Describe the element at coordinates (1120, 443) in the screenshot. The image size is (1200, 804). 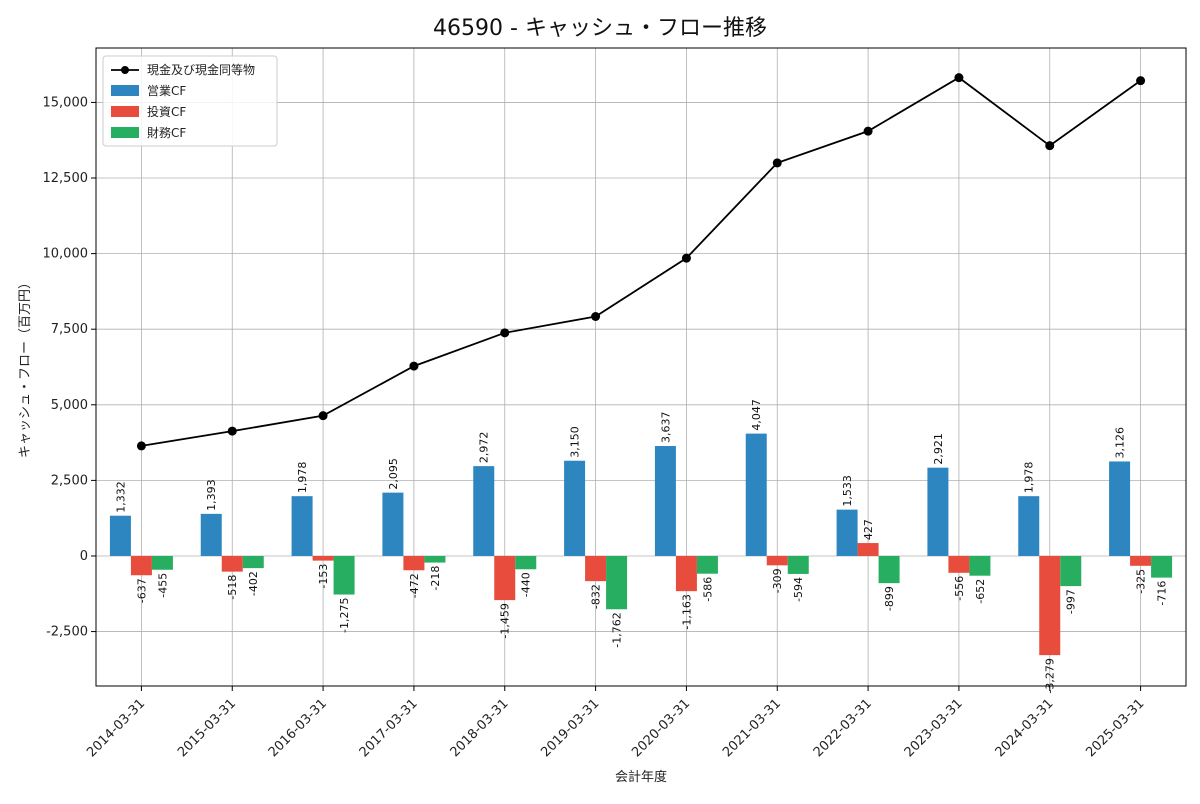
I see `bar-value-label: 3,126` at that location.